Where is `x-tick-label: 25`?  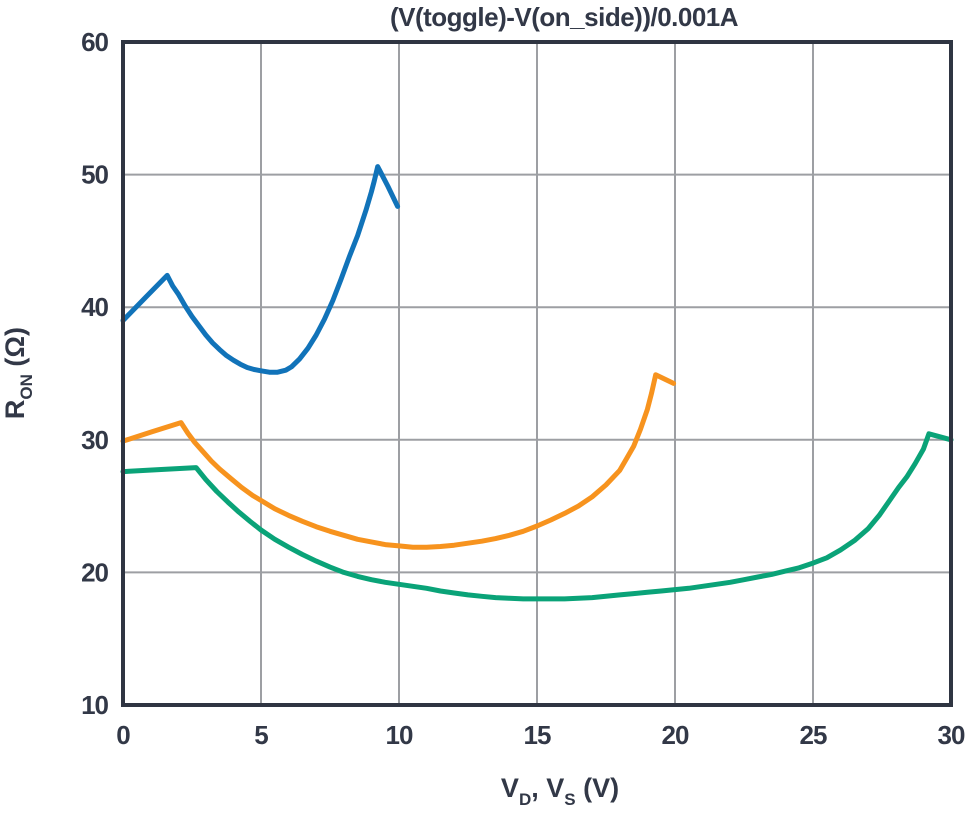
x-tick-label: 25 is located at coordinates (813, 735).